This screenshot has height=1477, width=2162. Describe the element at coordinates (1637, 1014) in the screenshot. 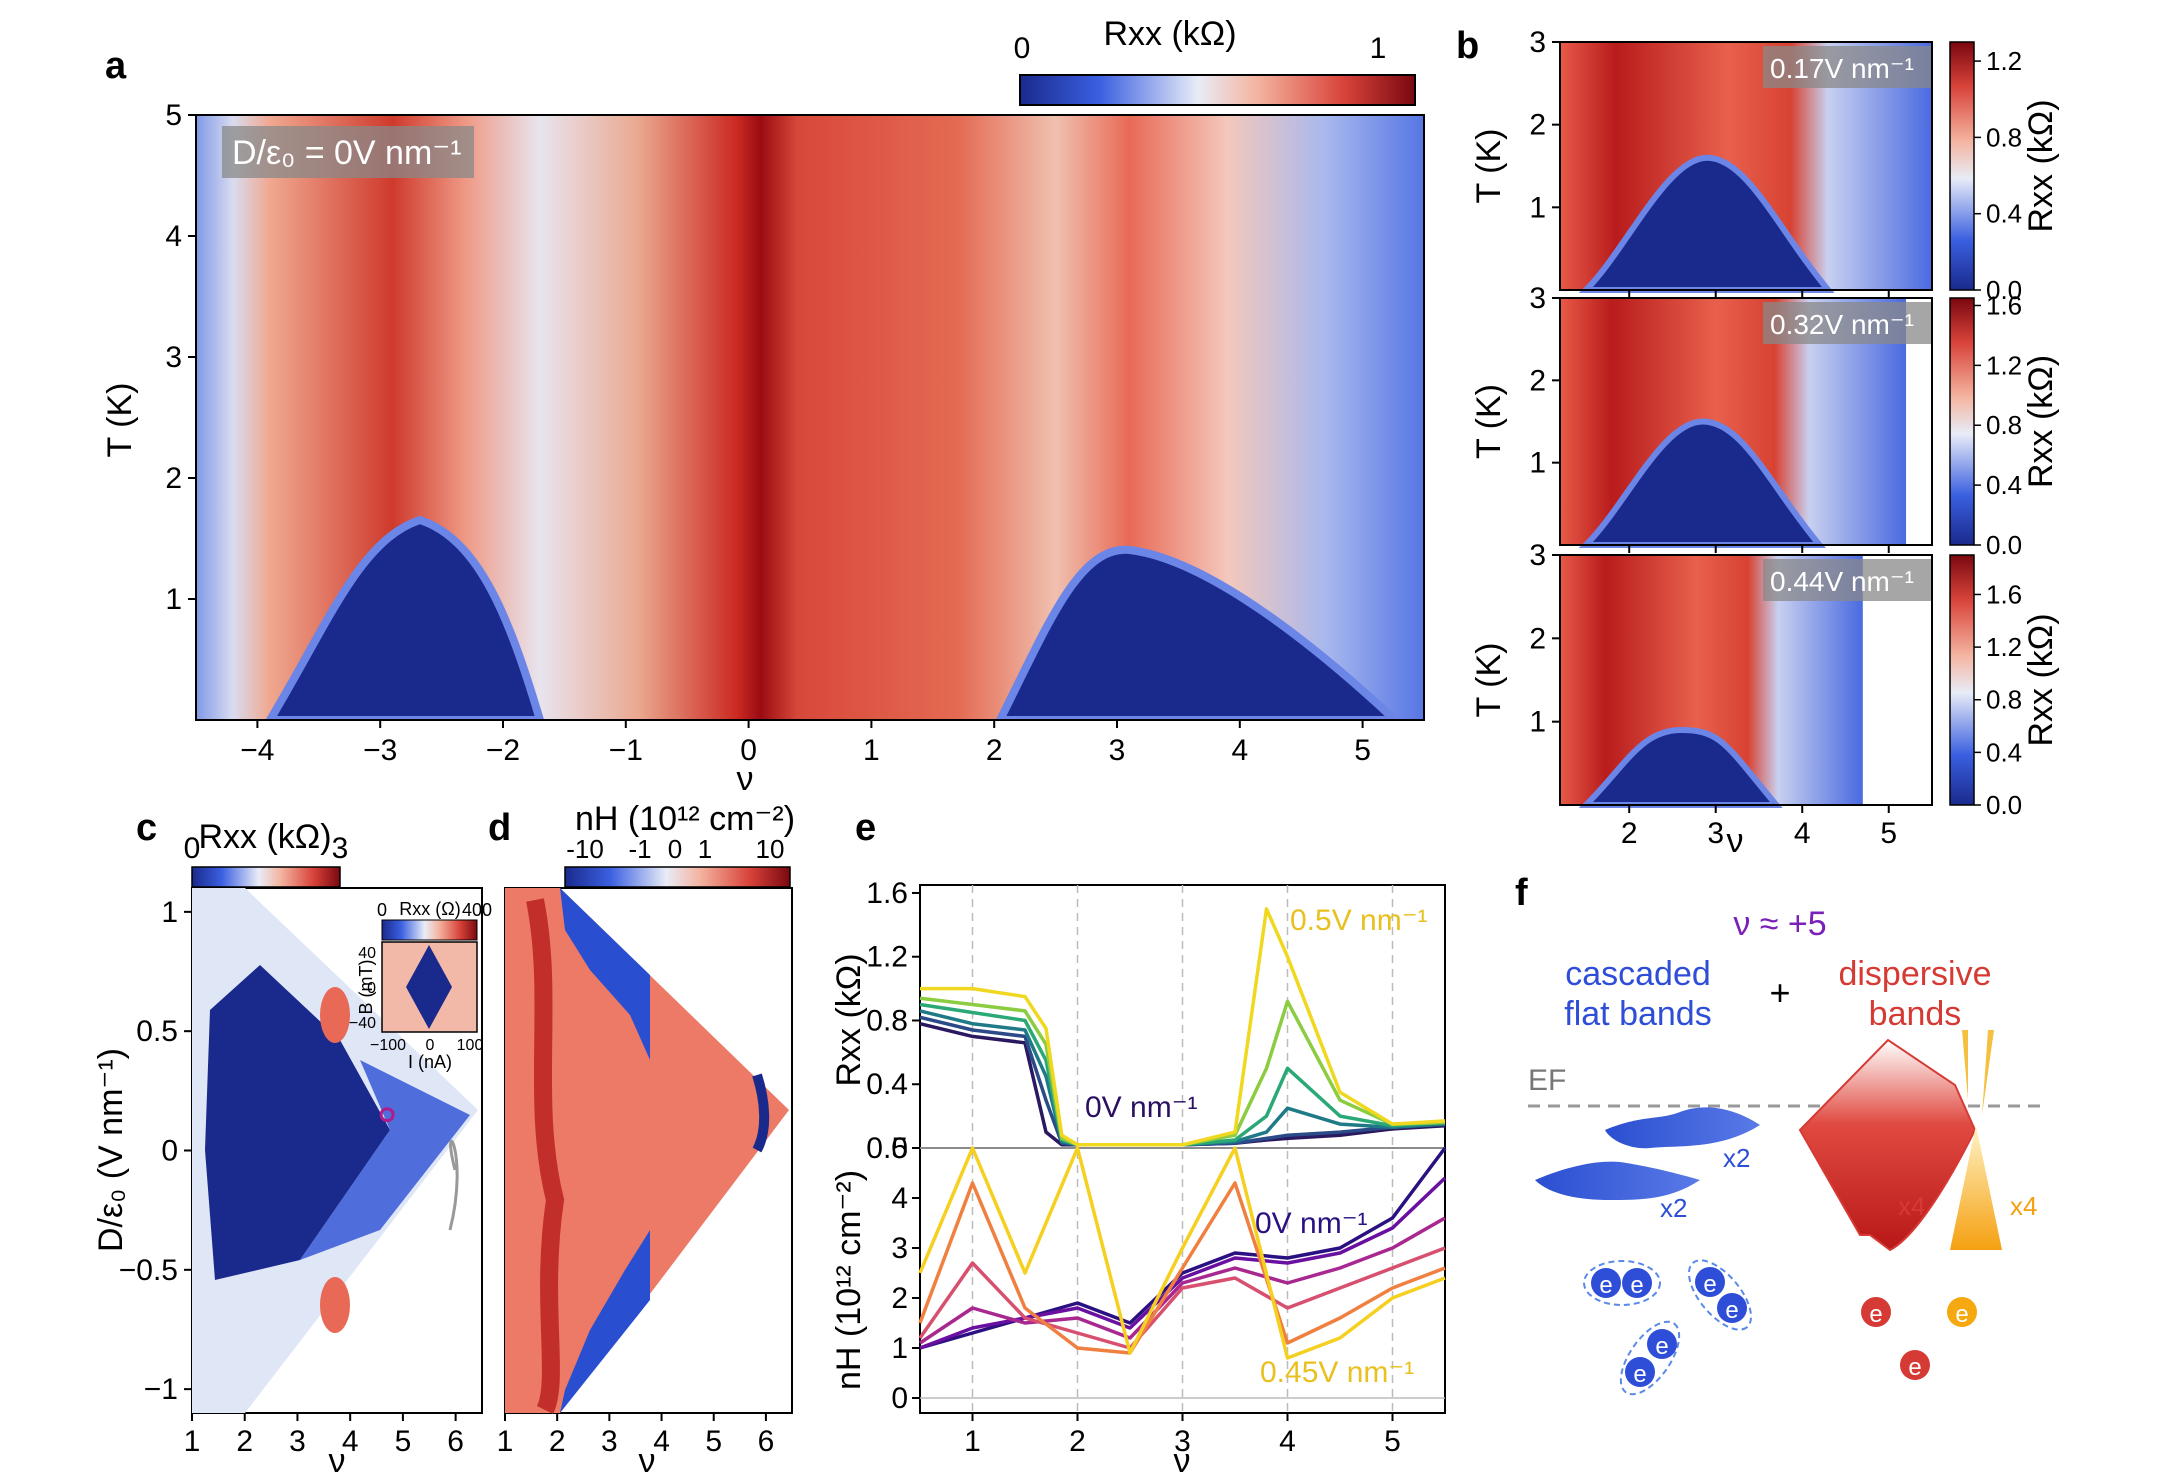

I see `f-flat-label-2: flat bands` at that location.